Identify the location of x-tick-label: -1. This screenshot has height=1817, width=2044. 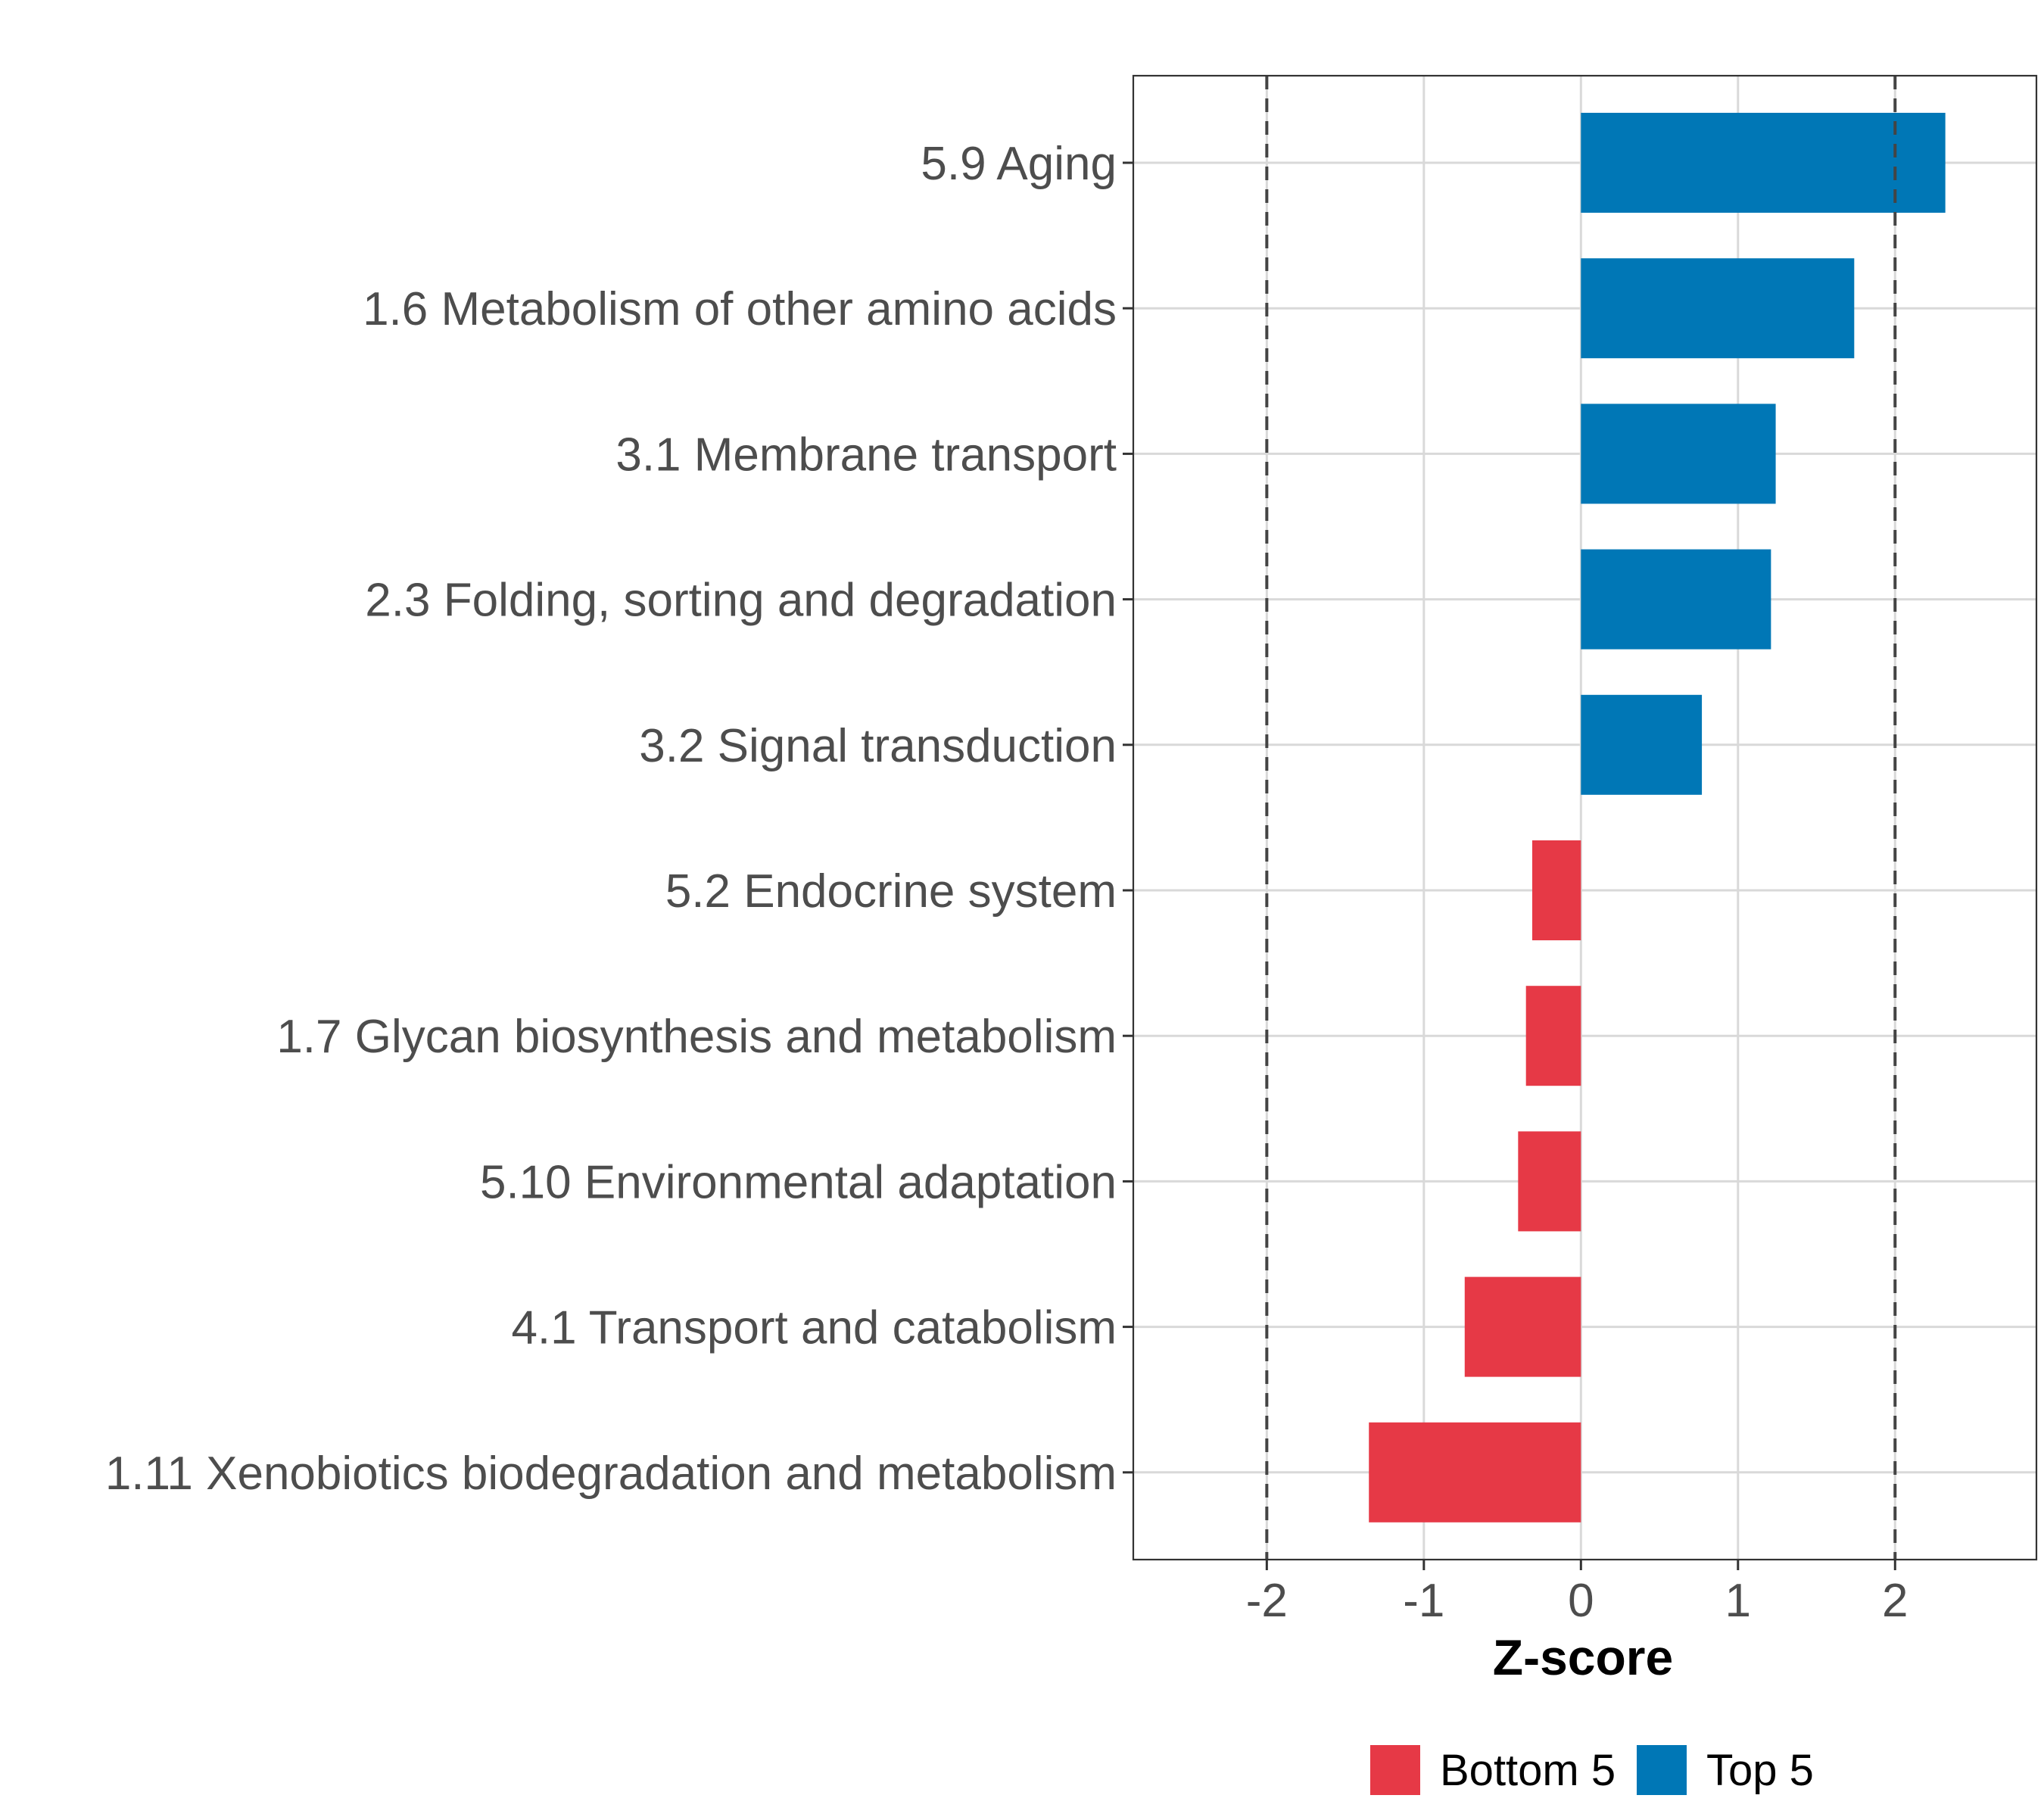
(1423, 1601).